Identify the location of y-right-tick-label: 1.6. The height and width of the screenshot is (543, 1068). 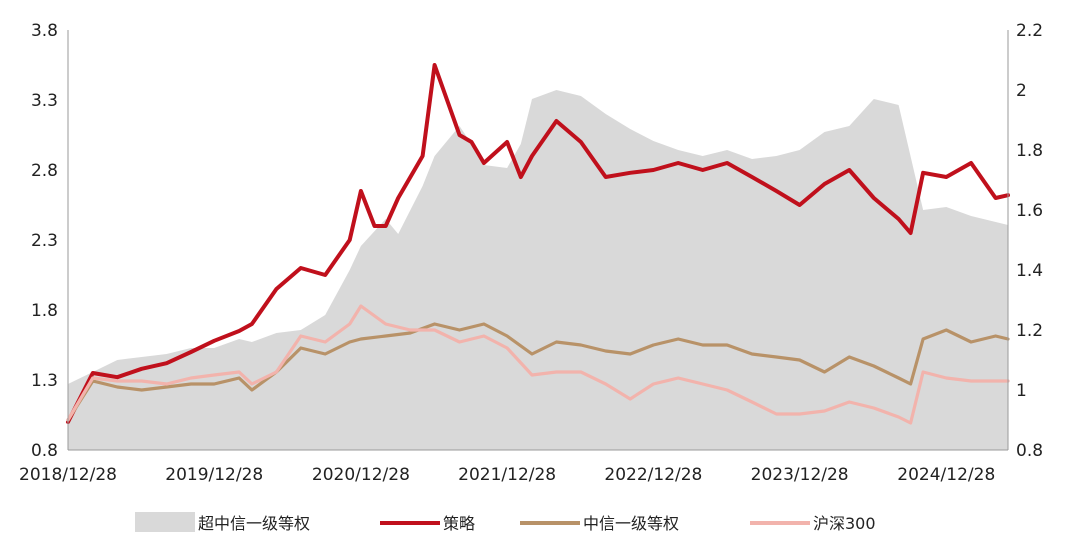
(1029, 211).